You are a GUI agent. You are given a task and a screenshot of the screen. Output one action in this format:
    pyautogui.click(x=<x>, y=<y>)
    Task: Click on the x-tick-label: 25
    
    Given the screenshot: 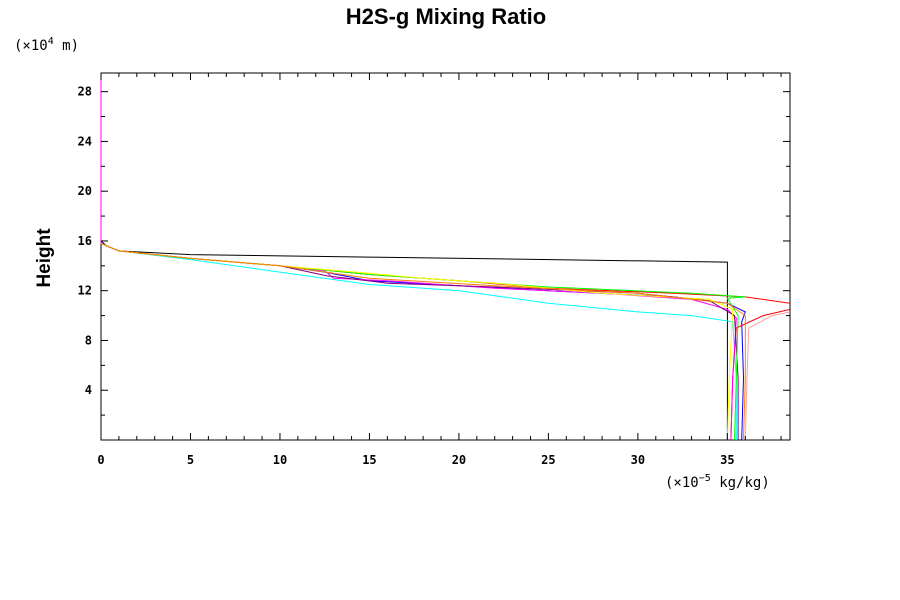 What is the action you would take?
    pyautogui.click(x=548, y=460)
    